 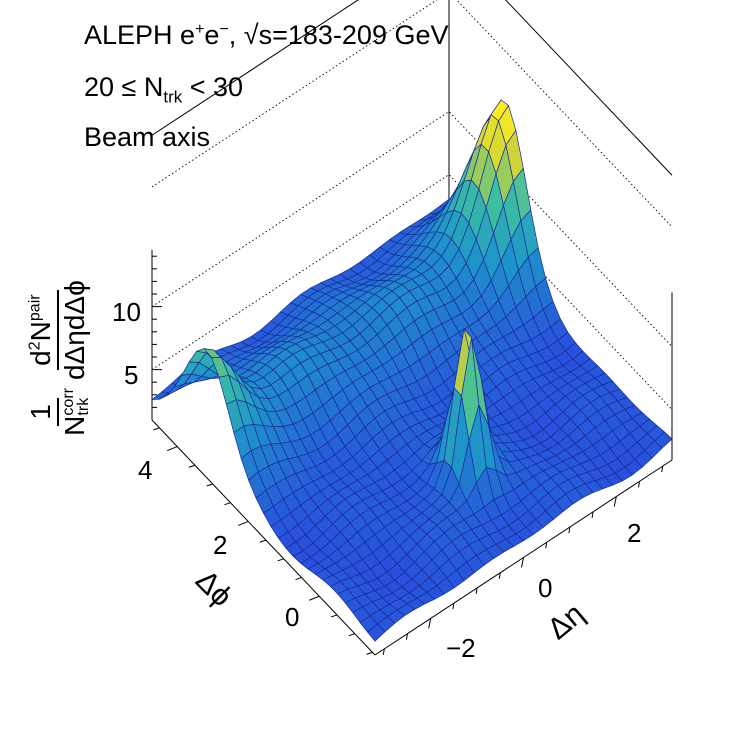 I want to click on surface-cell, so click(x=663, y=440).